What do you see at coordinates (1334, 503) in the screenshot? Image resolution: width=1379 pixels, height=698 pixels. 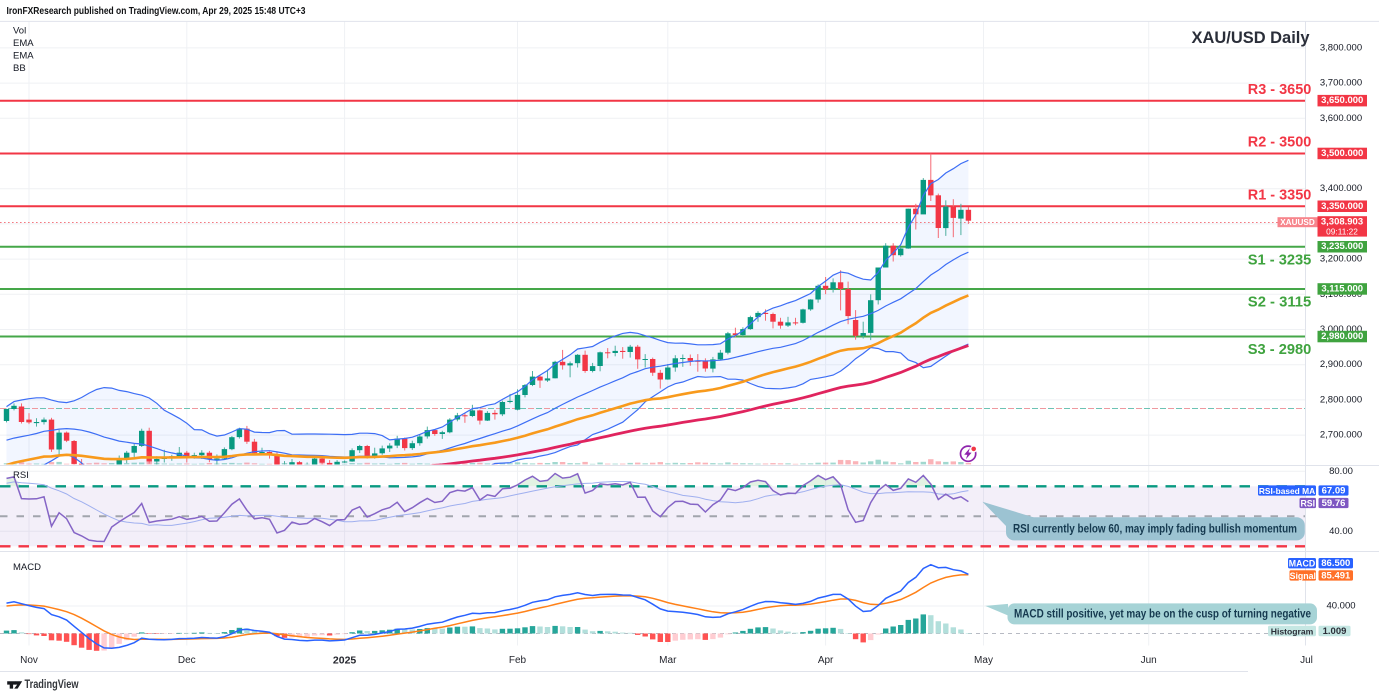 I see `svg-text: 59.76` at bounding box center [1334, 503].